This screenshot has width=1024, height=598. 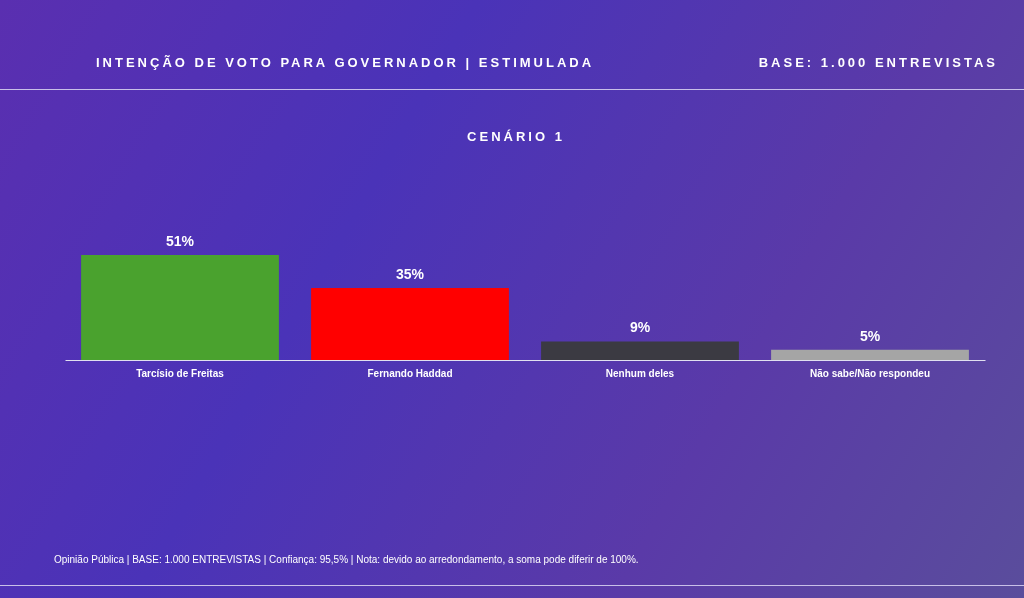 I want to click on text: CENÁRIO 1, so click(x=516, y=136).